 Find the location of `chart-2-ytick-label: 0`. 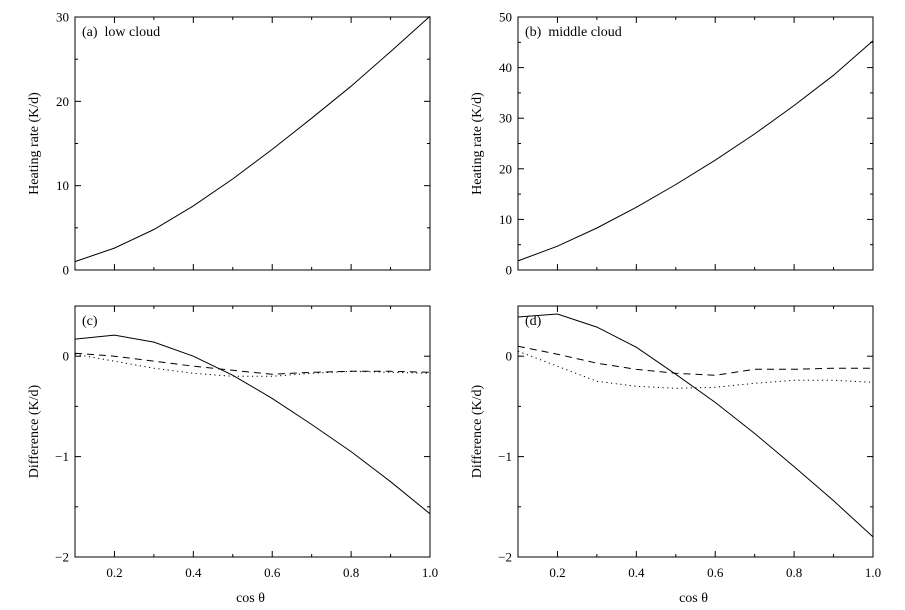

chart-2-ytick-label: 0 is located at coordinates (66, 356).